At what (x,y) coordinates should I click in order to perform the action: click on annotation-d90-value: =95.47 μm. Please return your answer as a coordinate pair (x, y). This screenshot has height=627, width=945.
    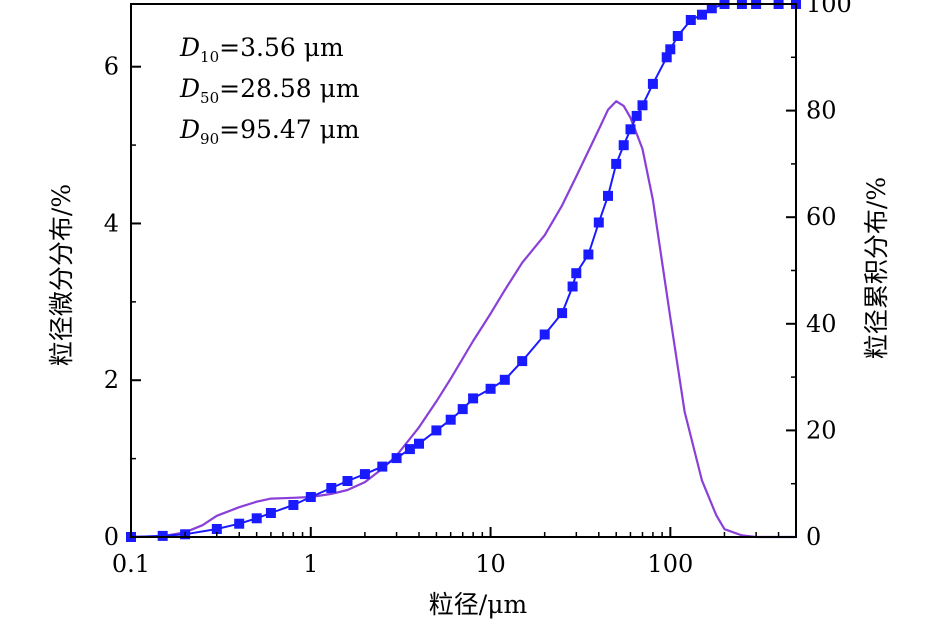
    Looking at the image, I should click on (289, 129).